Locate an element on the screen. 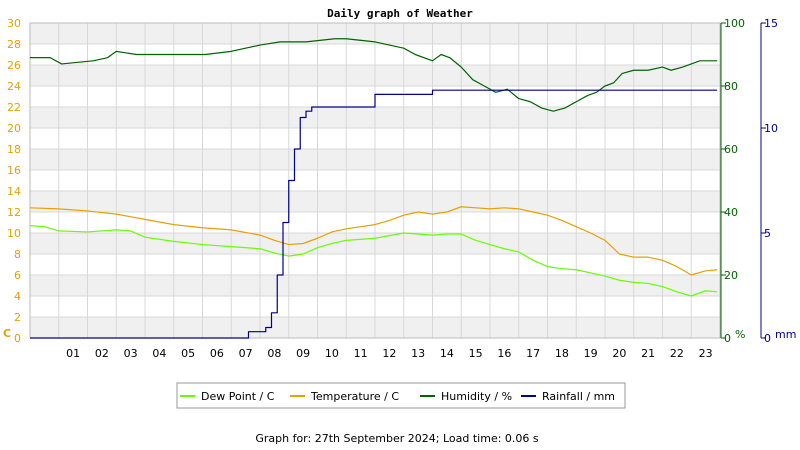  humidity-axis-tick-label: 20 is located at coordinates (731, 275).